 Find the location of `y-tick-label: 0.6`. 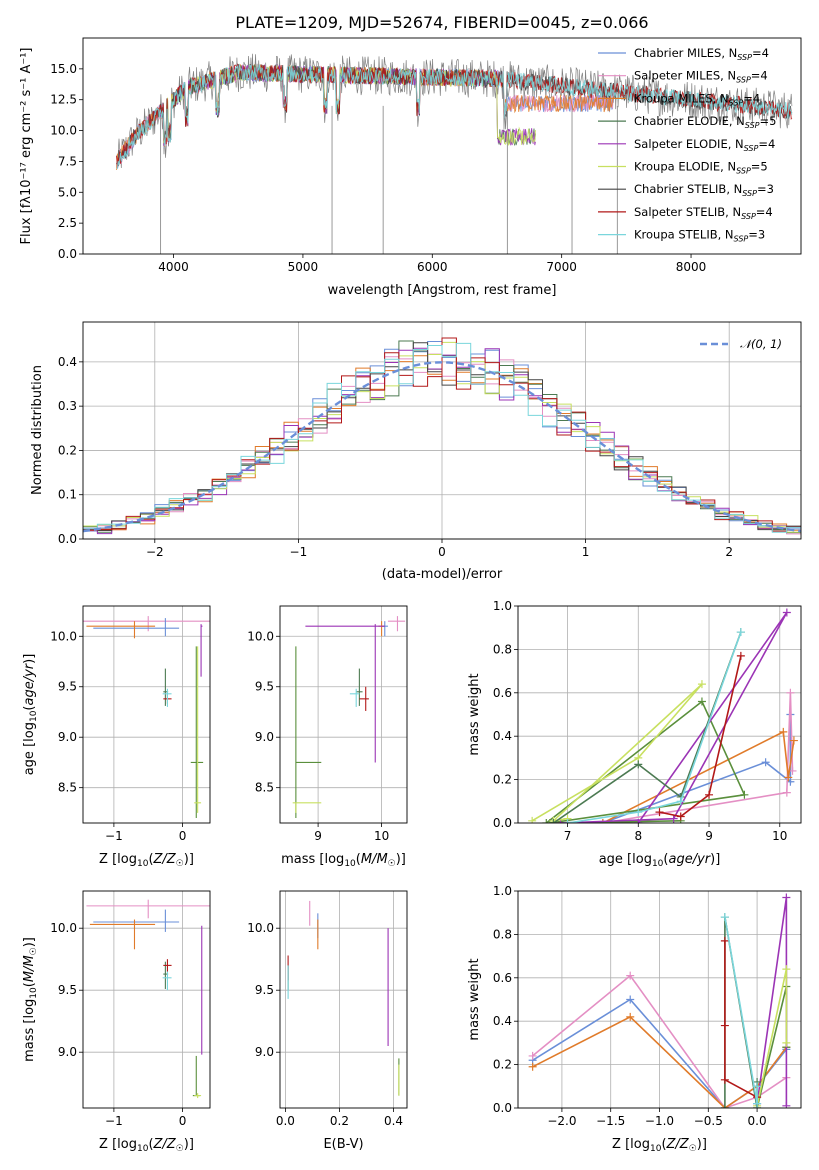

y-tick-label: 0.6 is located at coordinates (502, 978).